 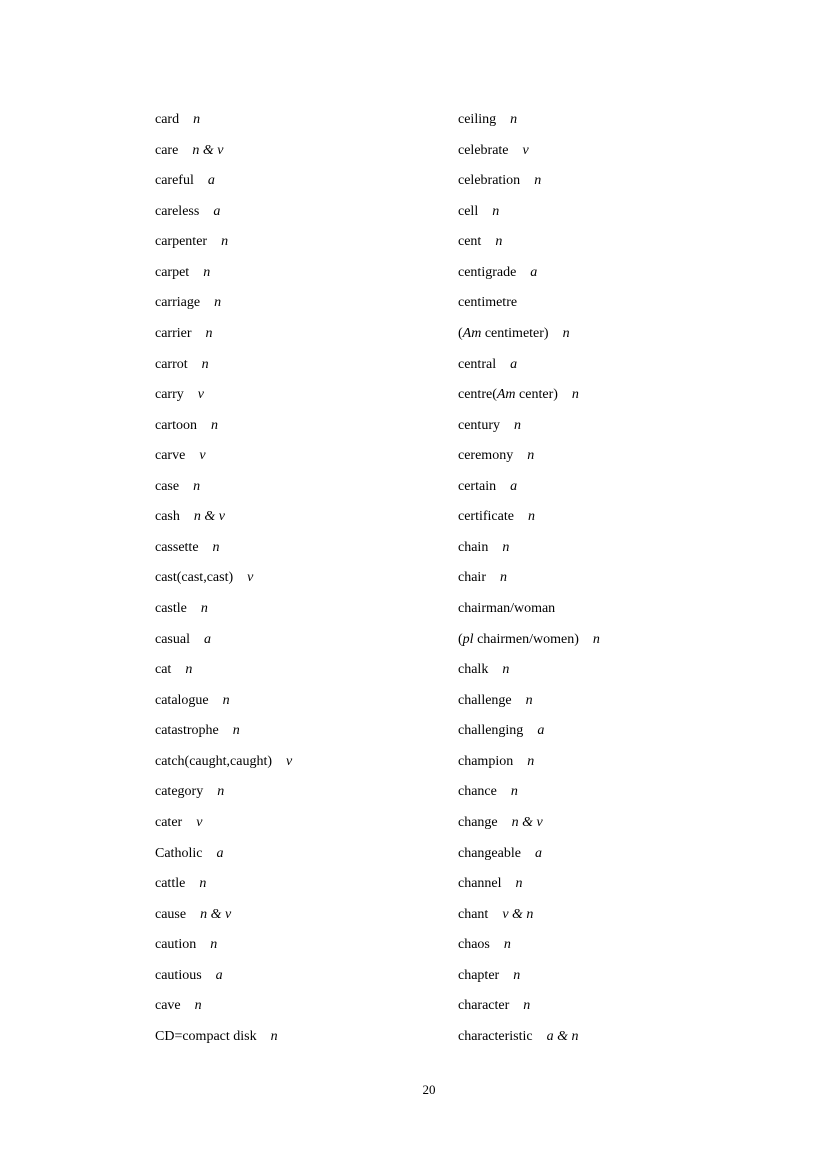 What do you see at coordinates (479, 425) in the screenshot?
I see `entry-word: century` at bounding box center [479, 425].